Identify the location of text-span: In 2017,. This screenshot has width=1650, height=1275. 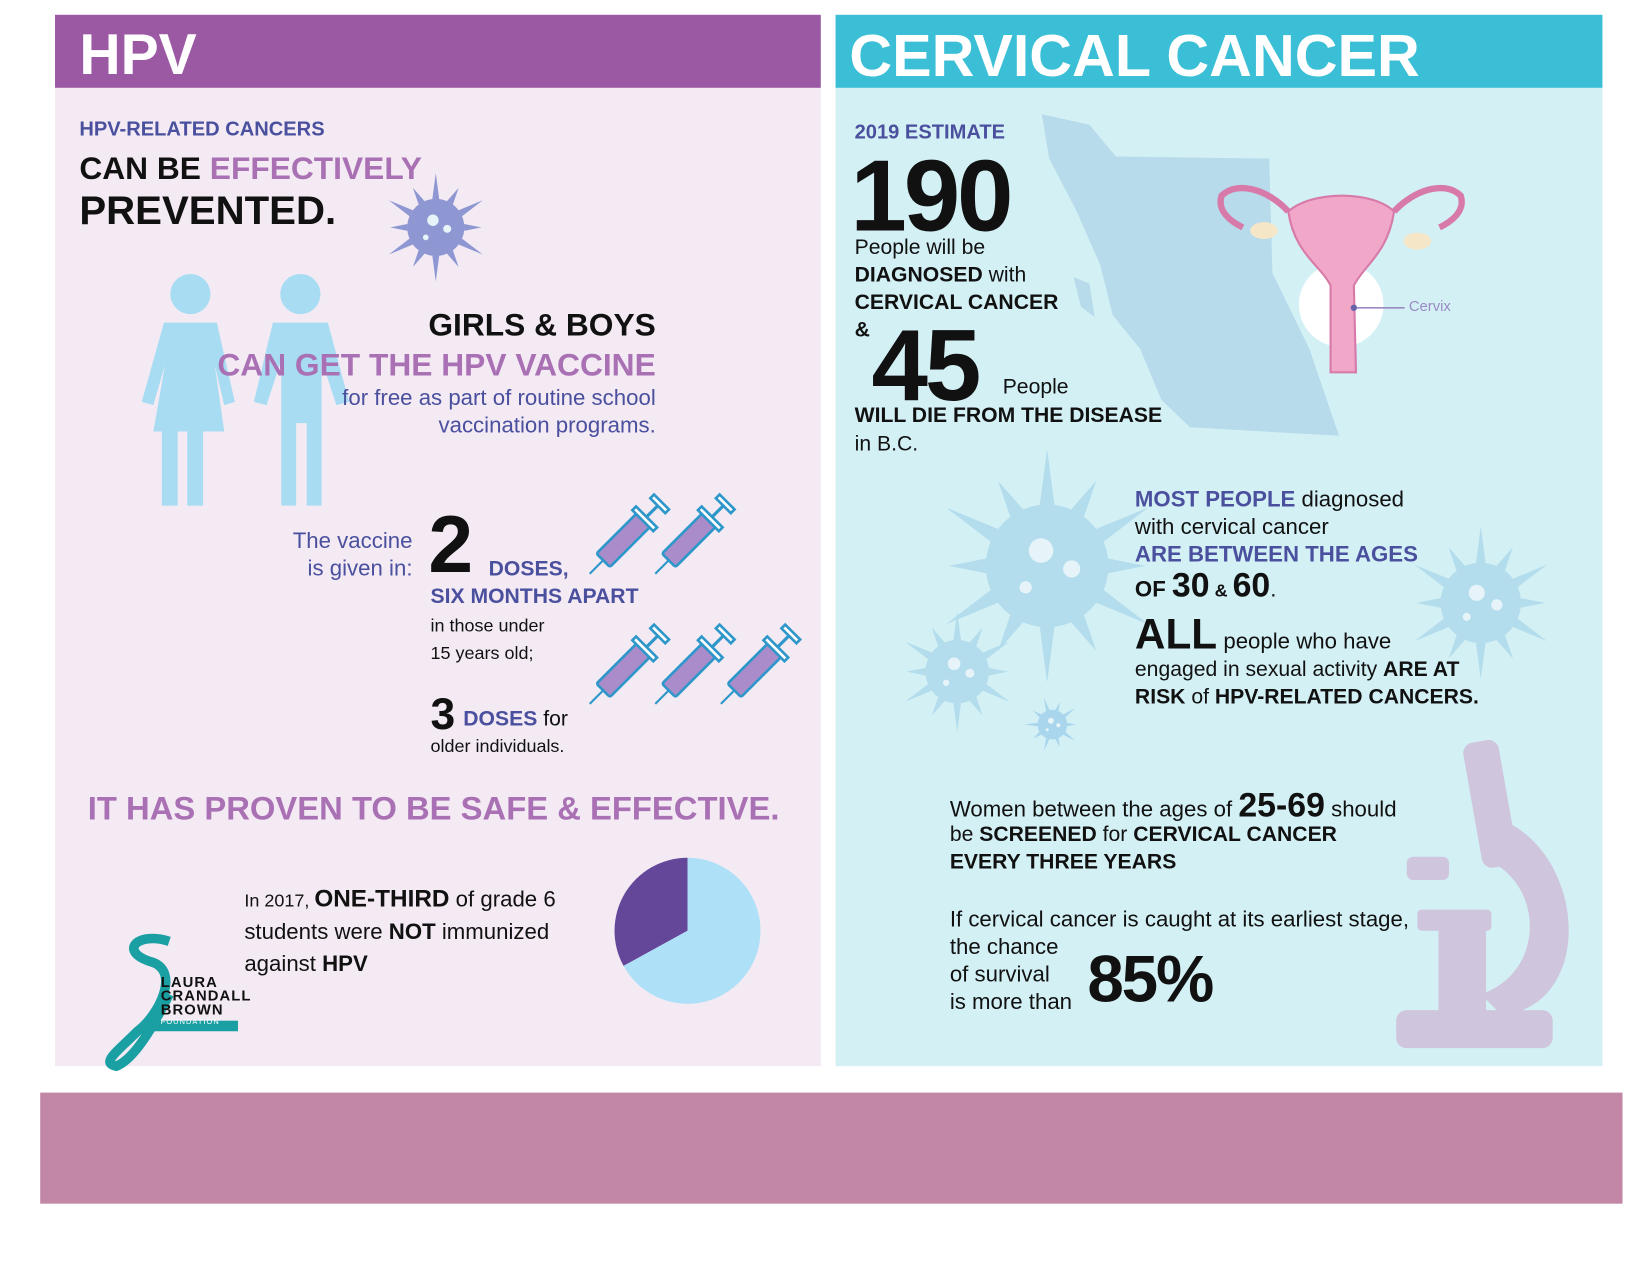
(279, 900).